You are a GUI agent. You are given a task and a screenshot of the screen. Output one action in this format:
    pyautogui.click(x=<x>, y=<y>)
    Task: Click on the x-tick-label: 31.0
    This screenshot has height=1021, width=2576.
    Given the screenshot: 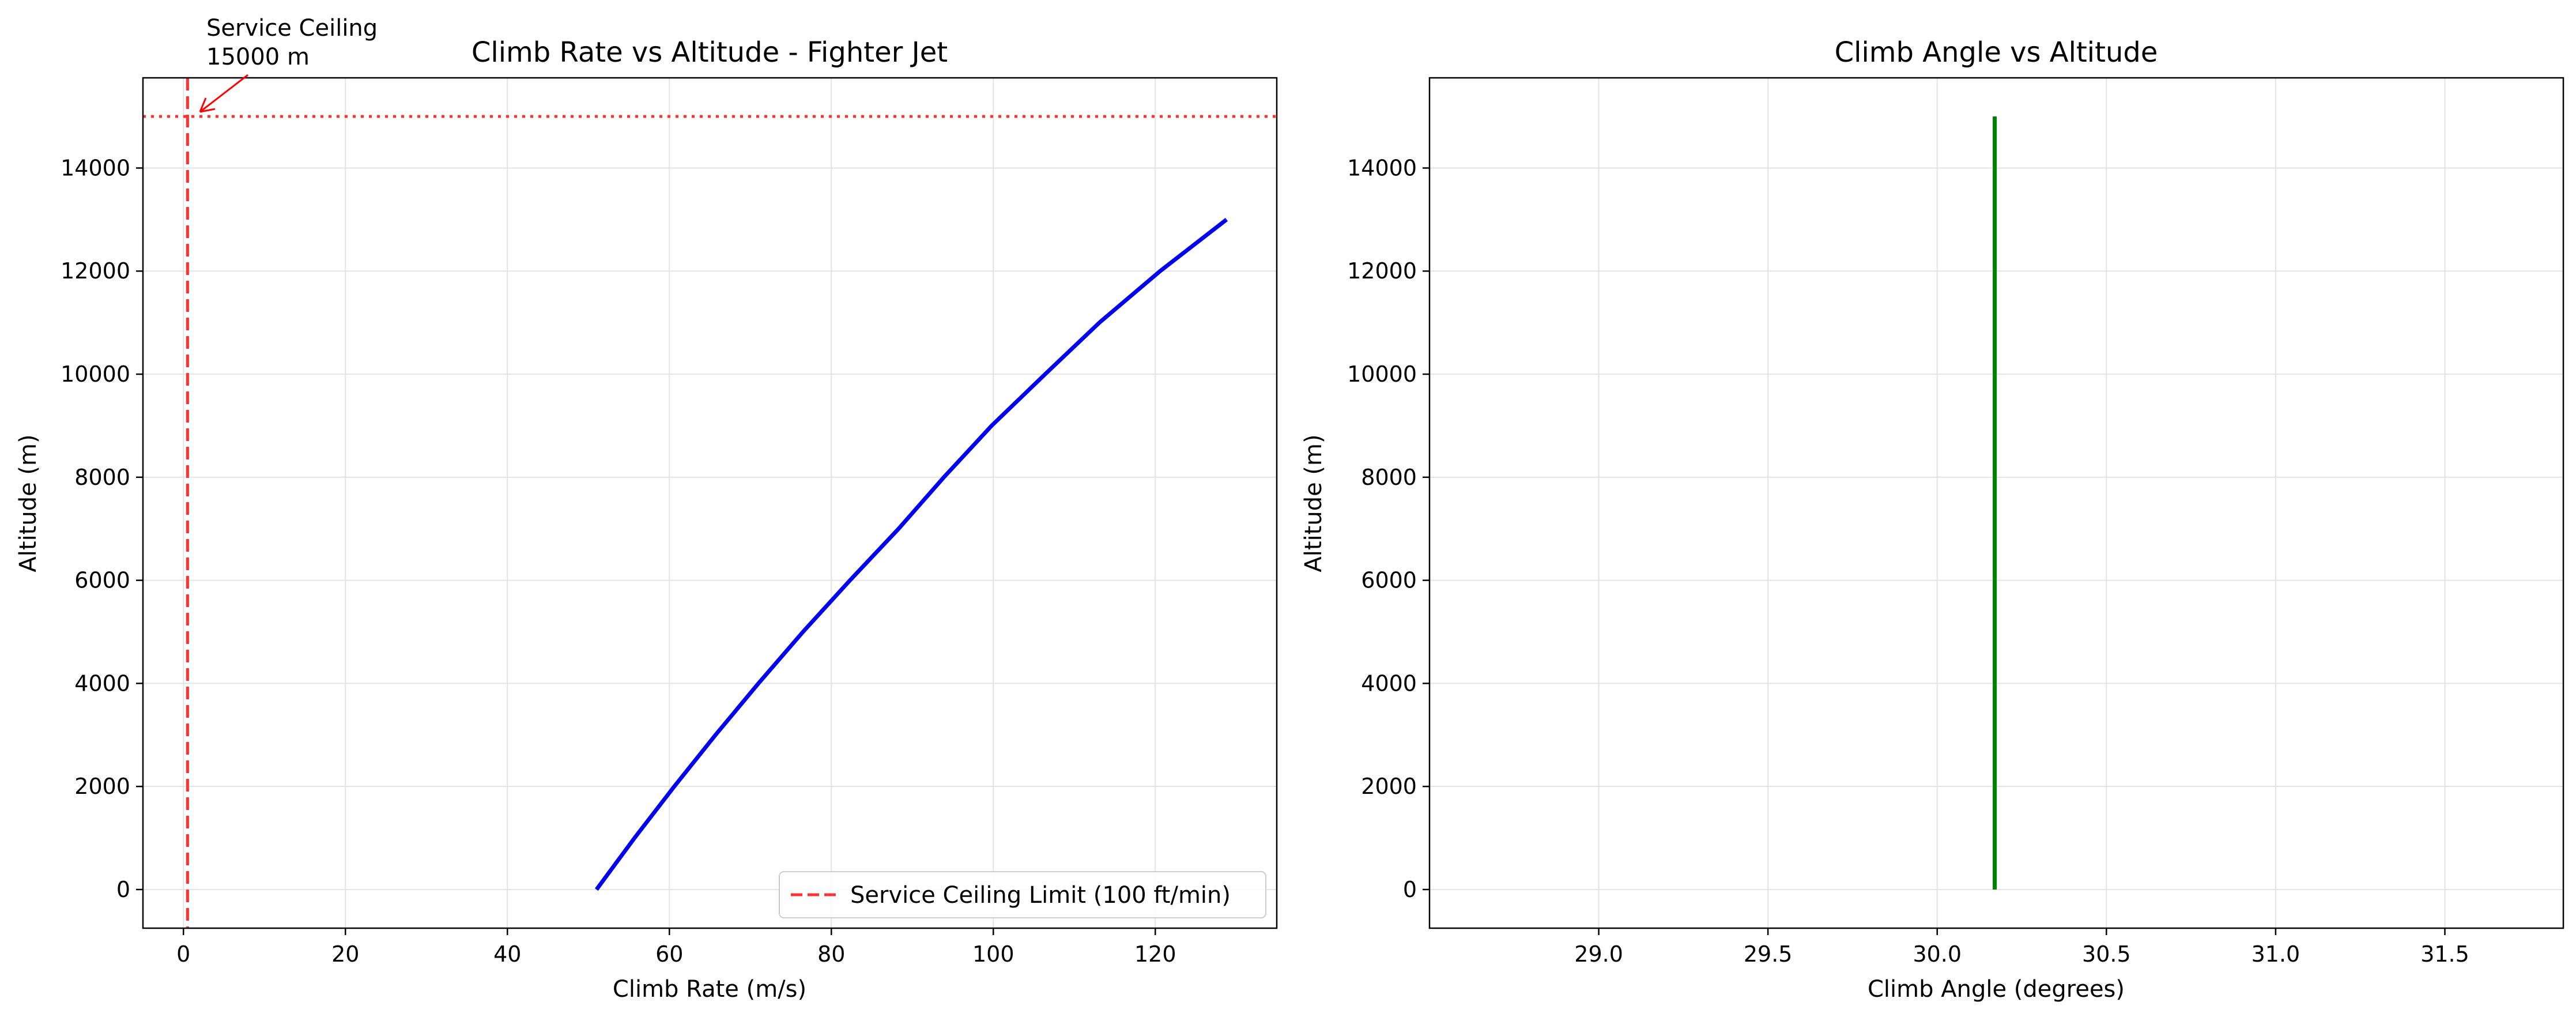 What is the action you would take?
    pyautogui.click(x=2275, y=954)
    